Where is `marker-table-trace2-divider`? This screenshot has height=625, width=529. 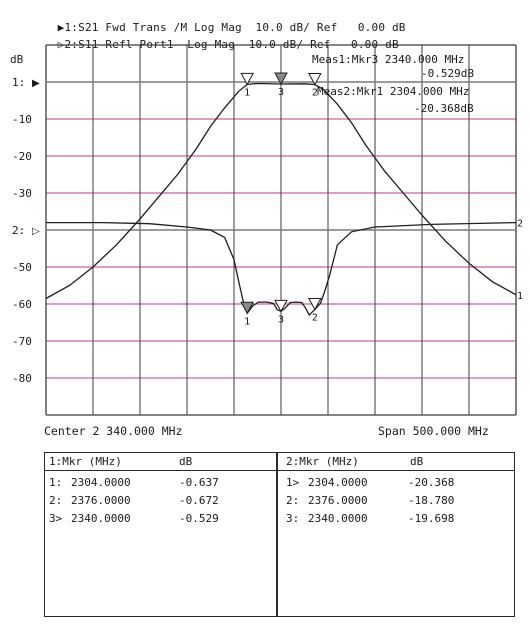 marker-table-trace2-divider is located at coordinates (396, 470).